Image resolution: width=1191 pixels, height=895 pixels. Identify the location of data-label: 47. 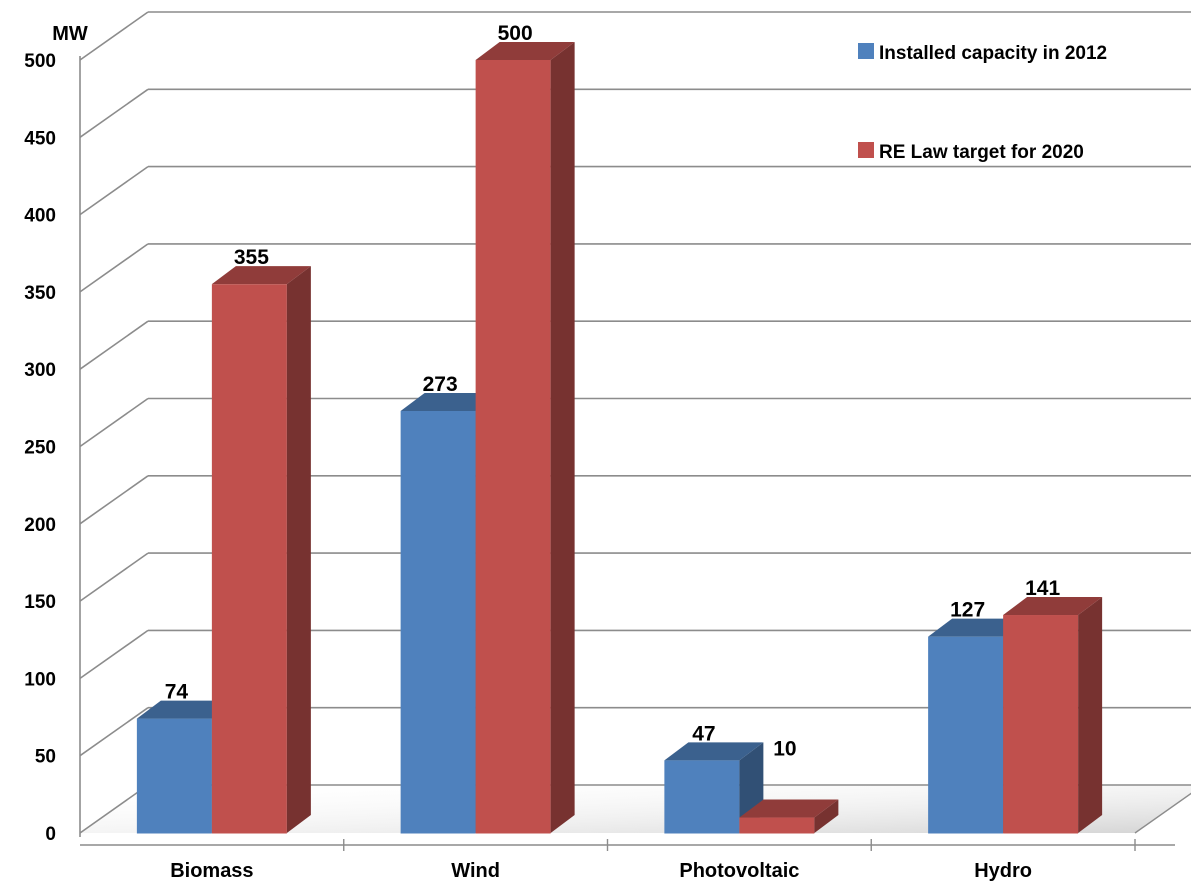
(703, 733).